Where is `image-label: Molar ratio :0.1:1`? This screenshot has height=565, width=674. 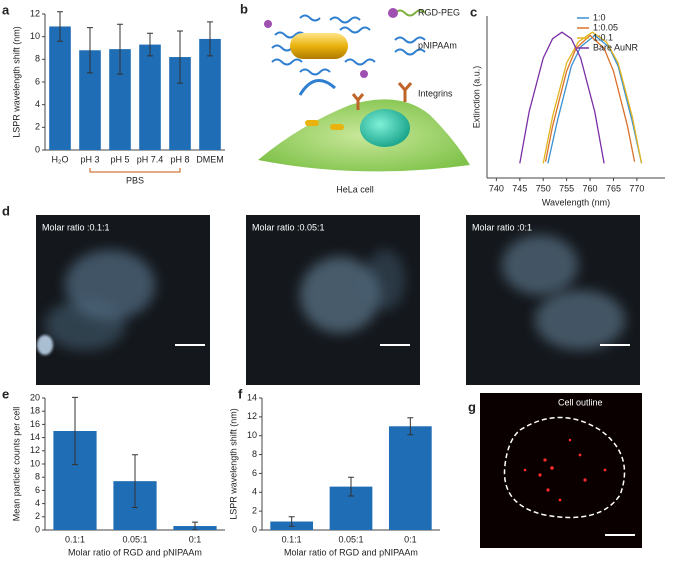 image-label: Molar ratio :0.1:1 is located at coordinates (76, 227).